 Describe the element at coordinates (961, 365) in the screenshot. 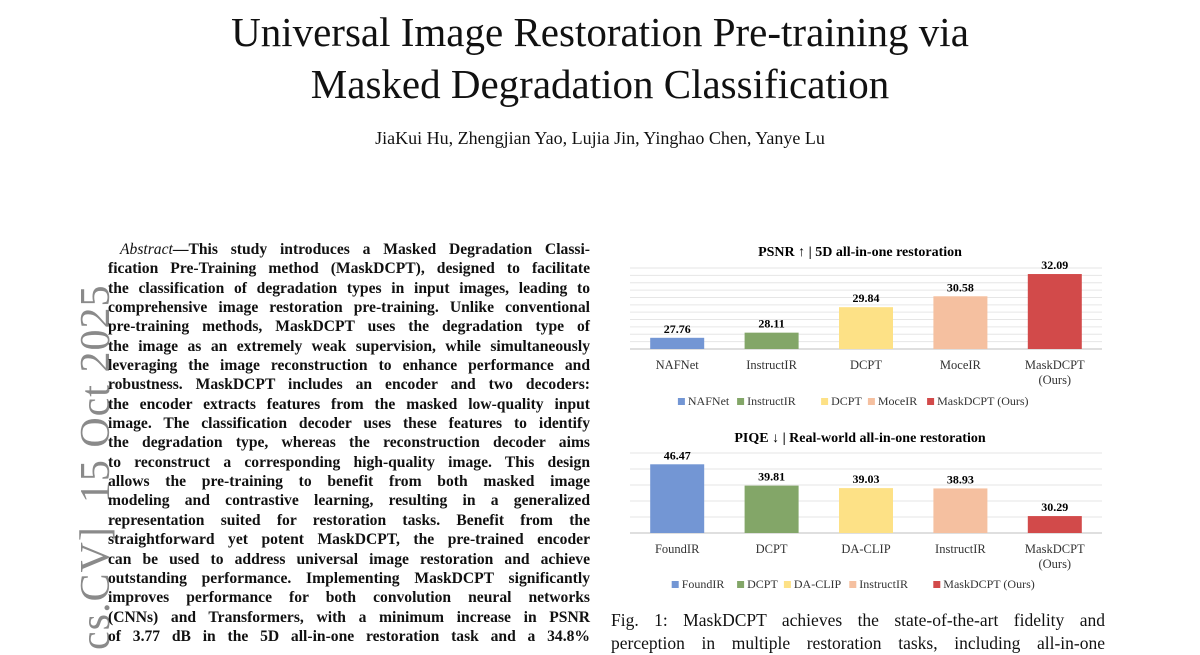

I see `category-label: MoceIR` at that location.